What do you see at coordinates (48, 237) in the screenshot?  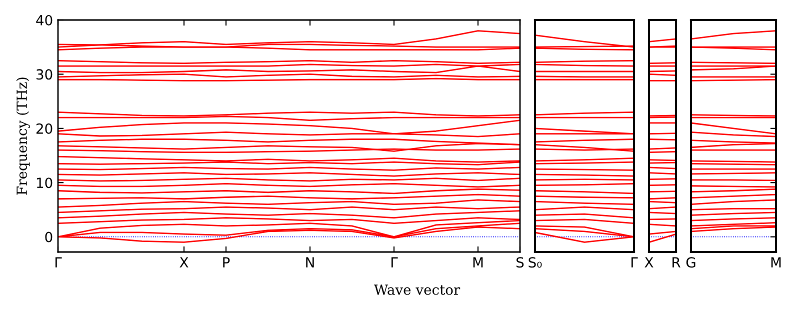 I see `y-tick-label: 0` at bounding box center [48, 237].